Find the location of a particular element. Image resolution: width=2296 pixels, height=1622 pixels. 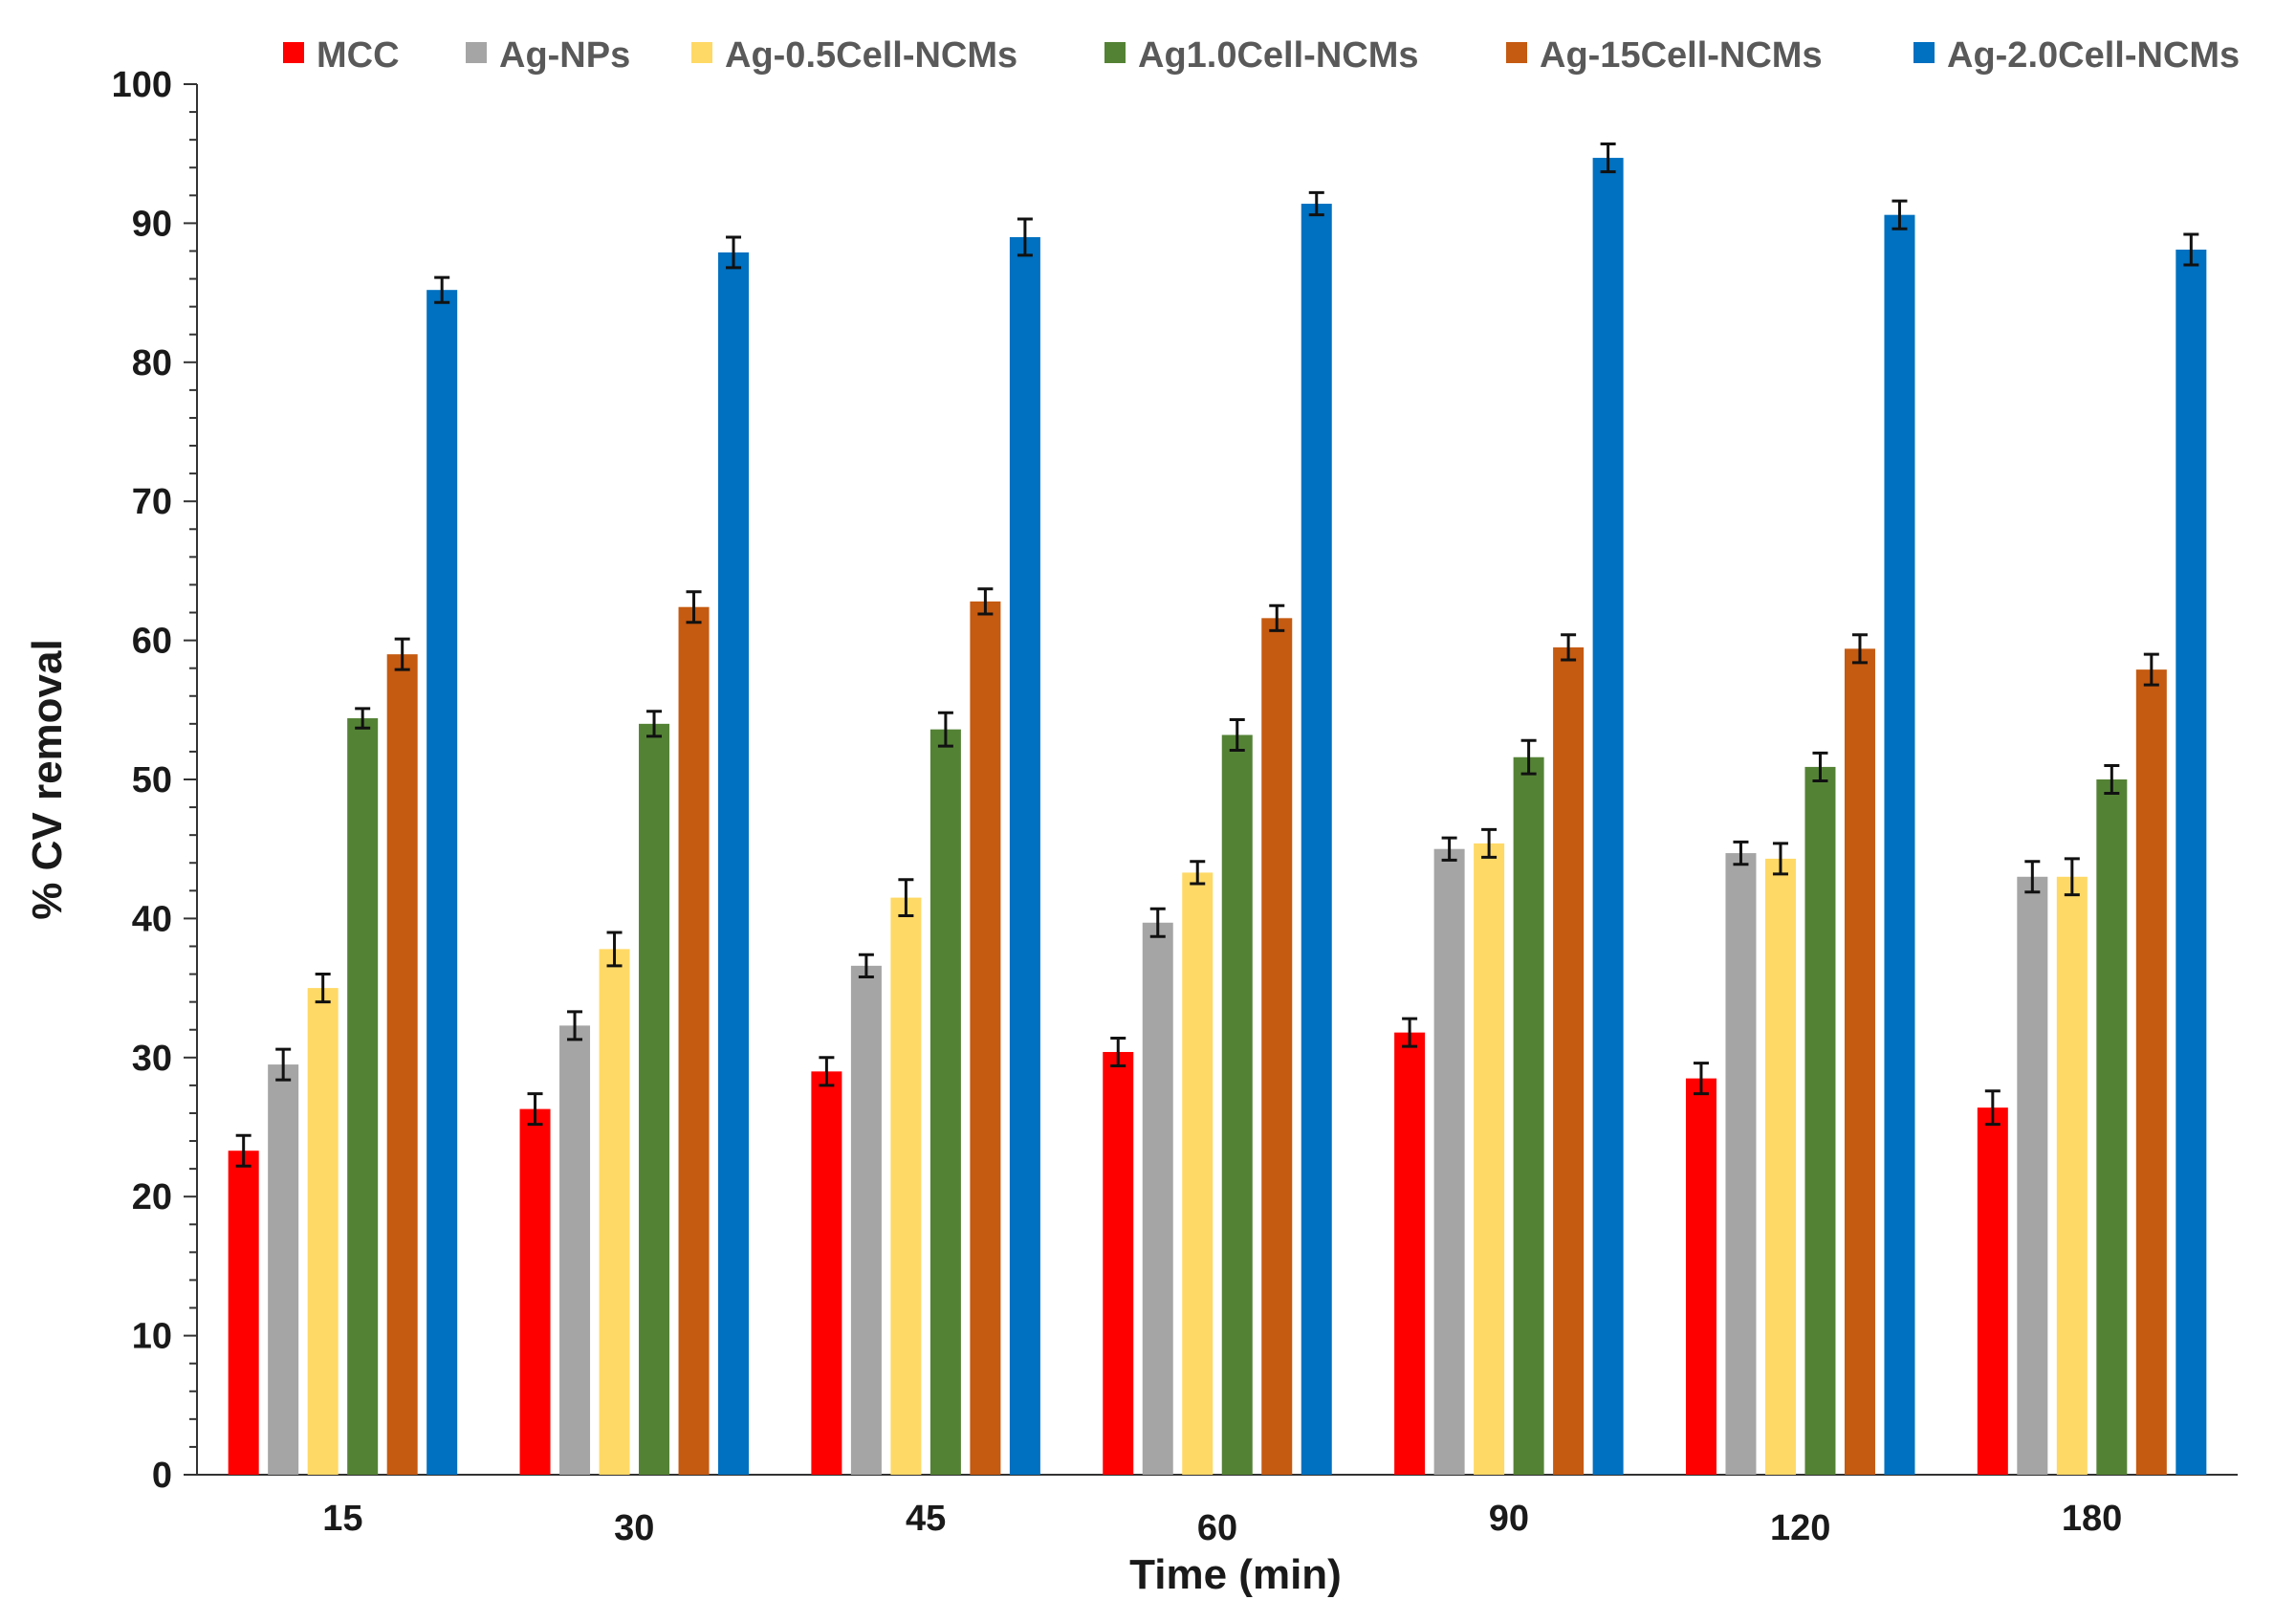

x-tick-label: 180 is located at coordinates (2092, 1519).